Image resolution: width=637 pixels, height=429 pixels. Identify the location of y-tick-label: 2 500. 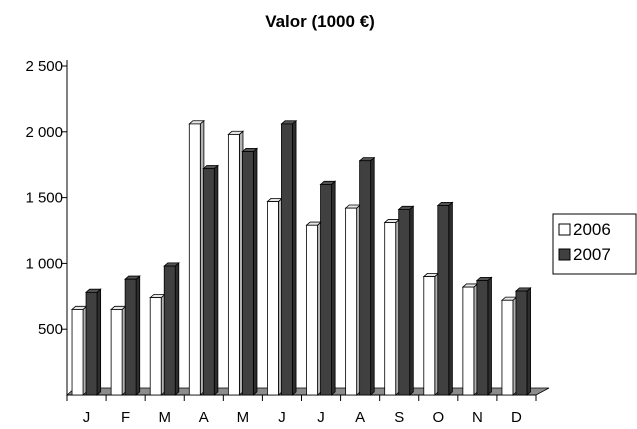
(44, 66).